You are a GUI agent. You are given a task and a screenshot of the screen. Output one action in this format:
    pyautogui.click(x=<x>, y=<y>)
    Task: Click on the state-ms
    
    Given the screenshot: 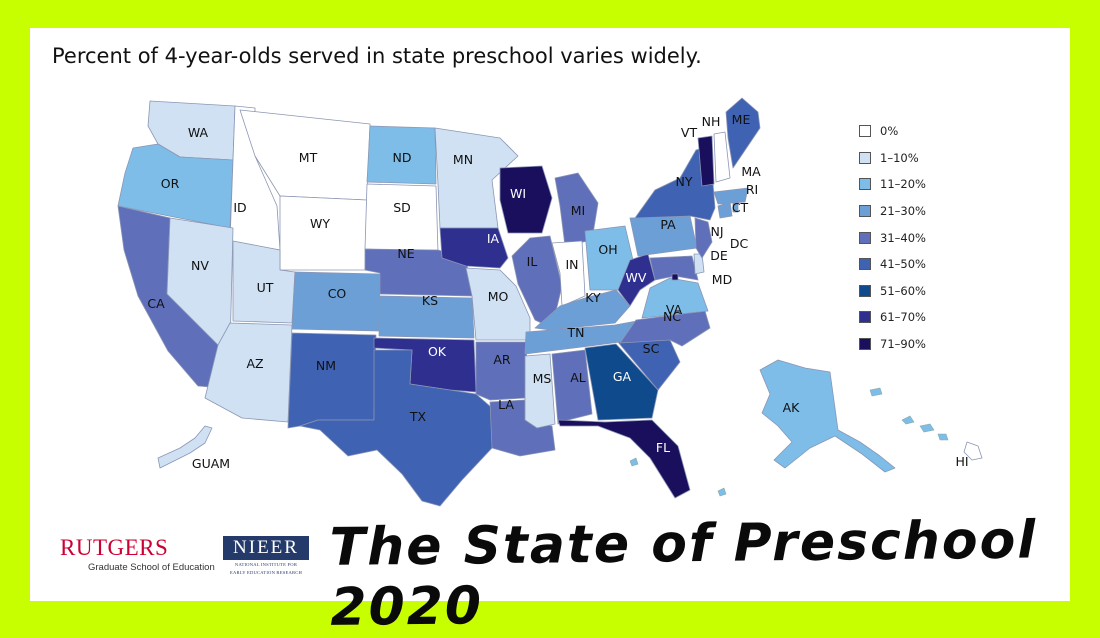 What is the action you would take?
    pyautogui.click(x=540, y=391)
    